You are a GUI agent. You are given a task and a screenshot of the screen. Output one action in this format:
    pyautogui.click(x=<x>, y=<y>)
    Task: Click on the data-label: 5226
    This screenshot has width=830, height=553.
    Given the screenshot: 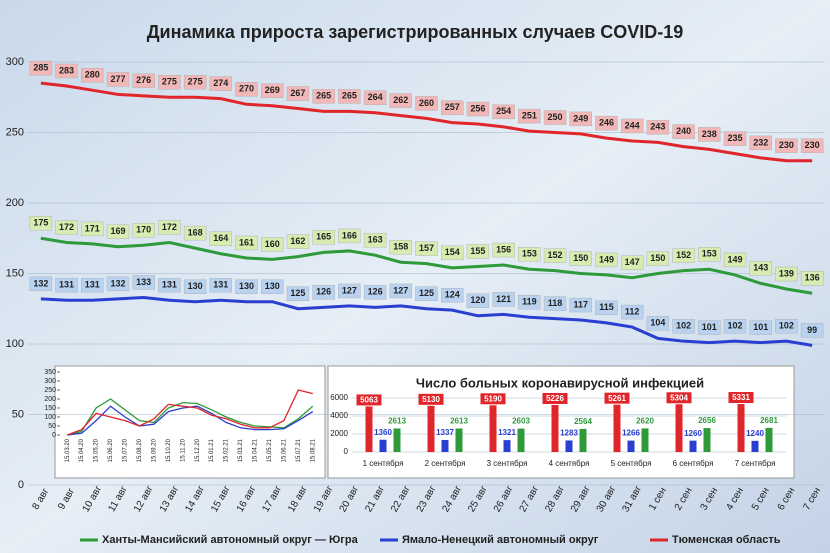 What is the action you would take?
    pyautogui.click(x=555, y=398)
    